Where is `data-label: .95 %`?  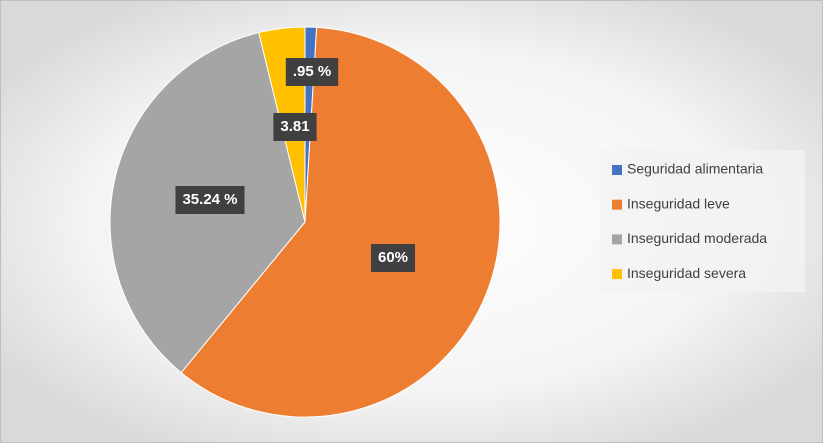 data-label: .95 % is located at coordinates (312, 71).